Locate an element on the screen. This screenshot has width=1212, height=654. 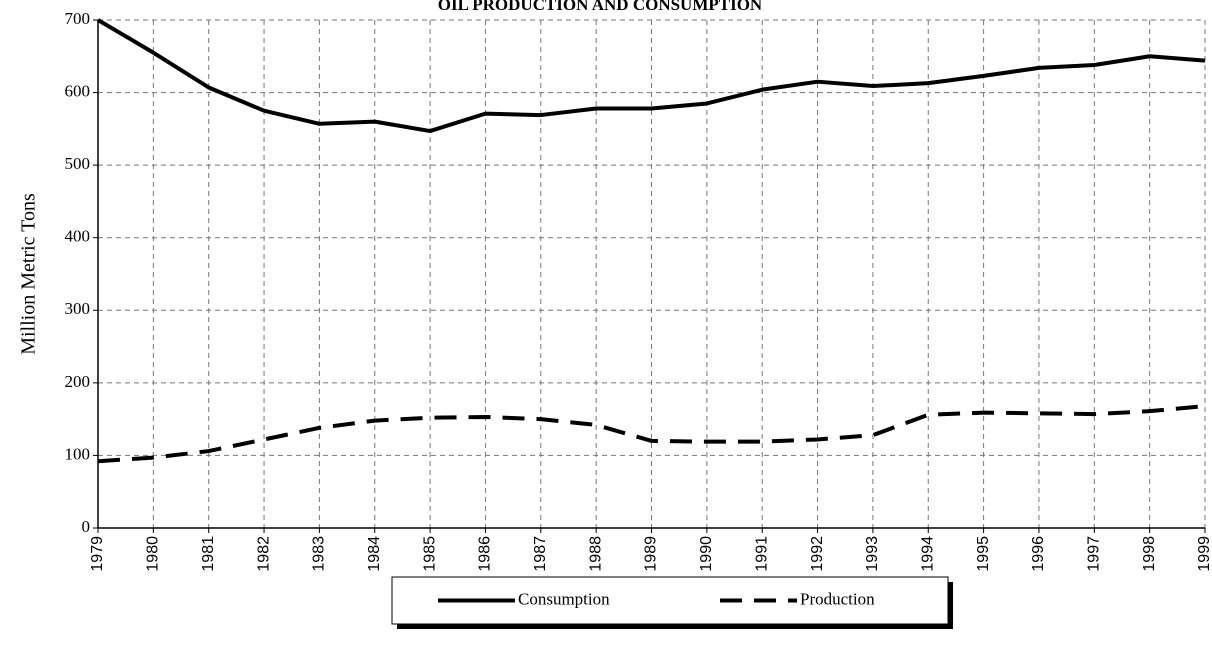
x-tick-label: 1986 is located at coordinates (485, 554).